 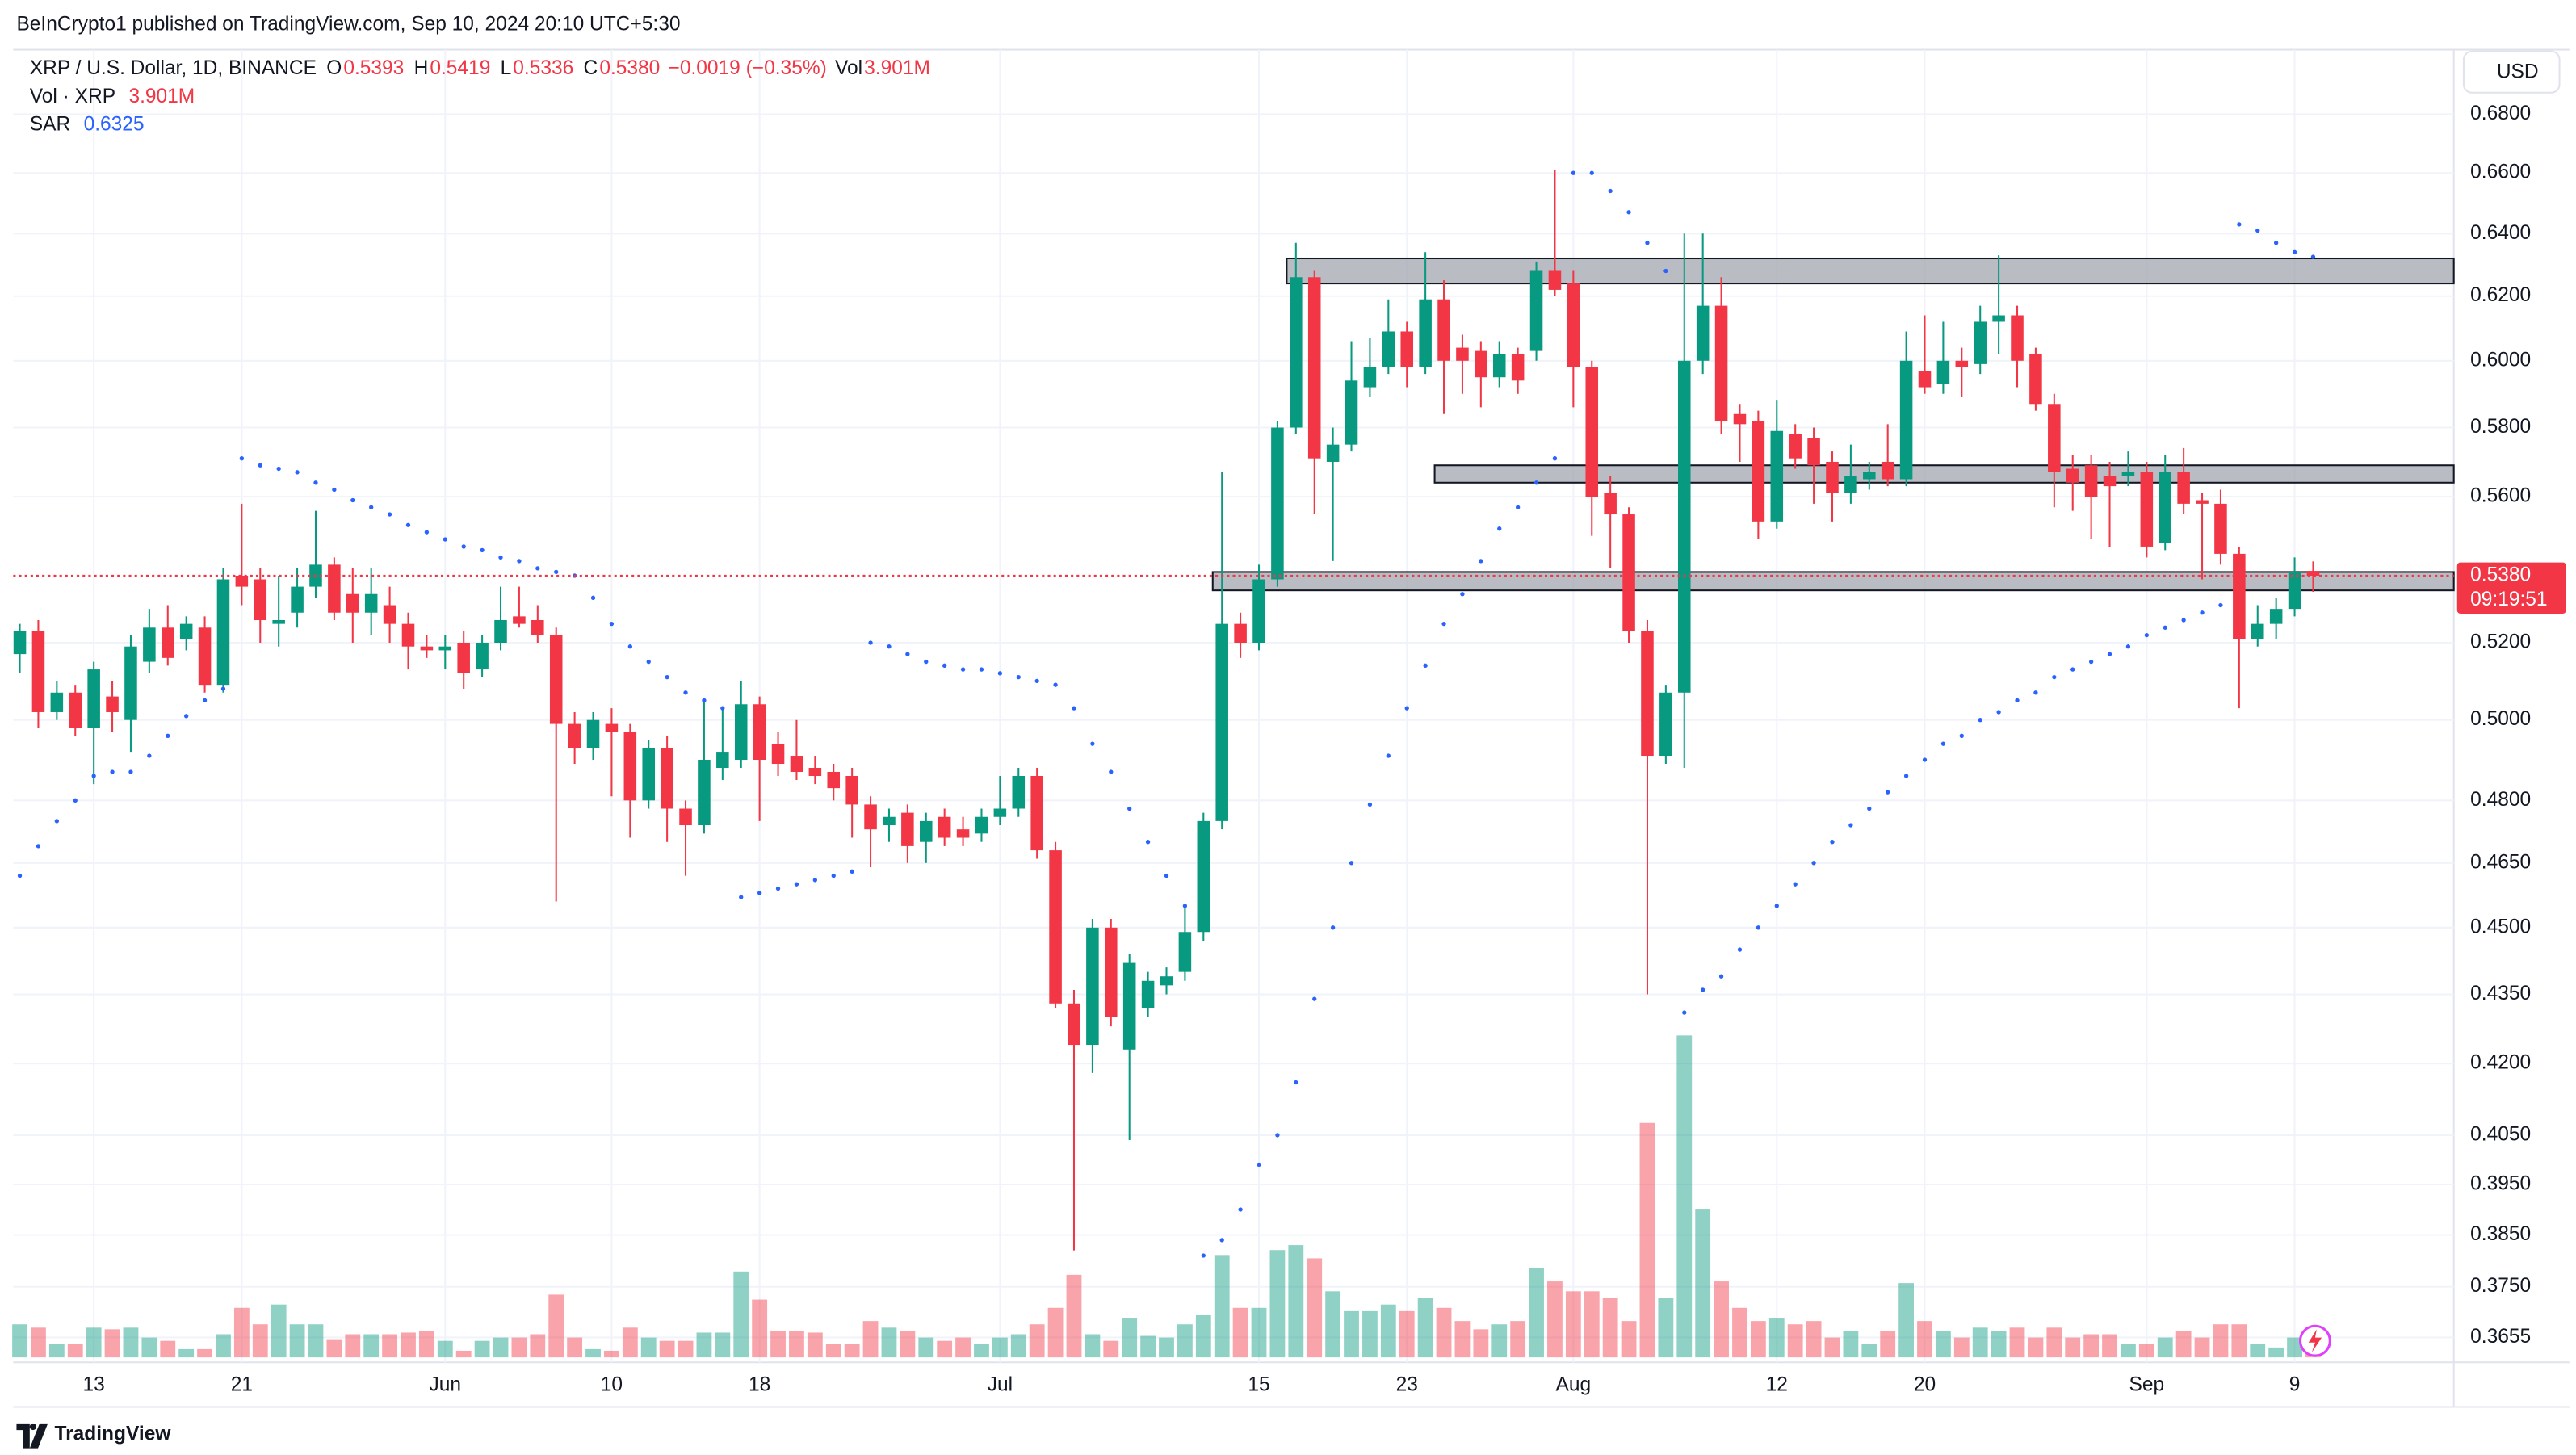 What do you see at coordinates (334, 69) in the screenshot?
I see `ohlc-key: O` at bounding box center [334, 69].